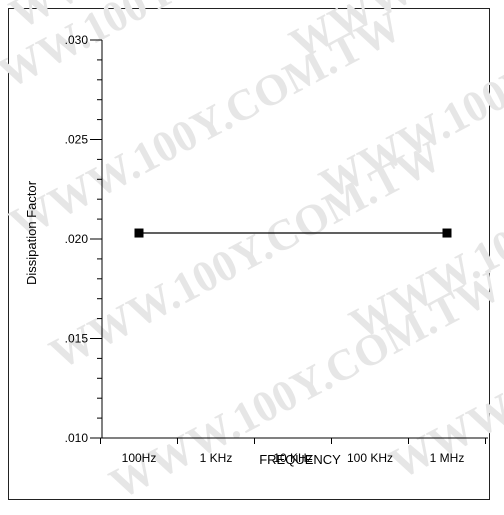  What do you see at coordinates (292, 458) in the screenshot?
I see `x-tick-label: 10 KHz` at bounding box center [292, 458].